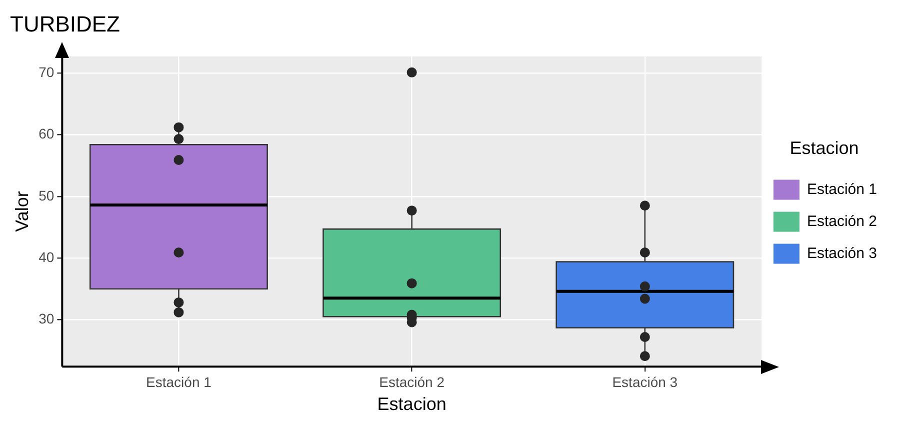 This screenshot has height=430, width=909. Describe the element at coordinates (46, 256) in the screenshot. I see `y-tick-label: 40` at that location.